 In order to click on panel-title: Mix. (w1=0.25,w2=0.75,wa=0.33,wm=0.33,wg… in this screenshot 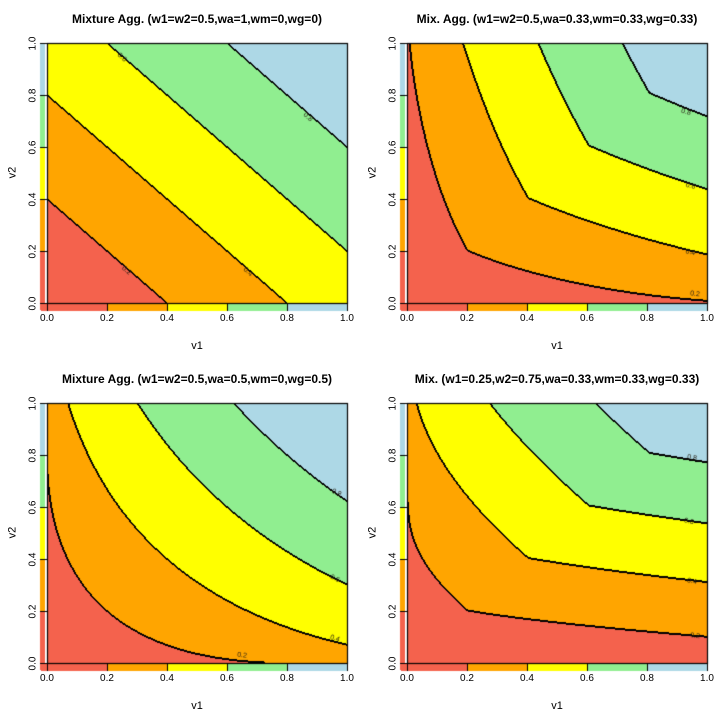, I will do `click(557, 379)`.